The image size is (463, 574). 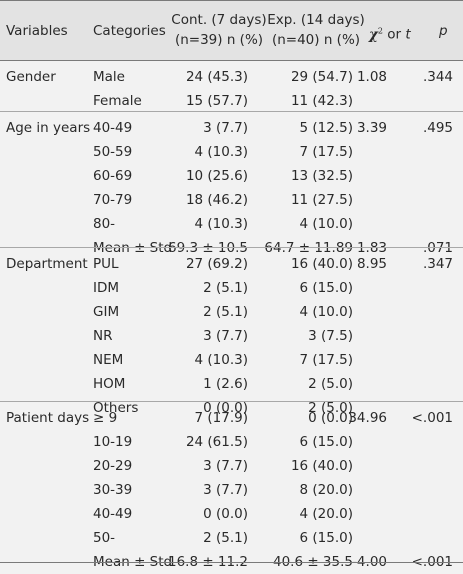 I want to click on table-row: Department PUL 27 (69.2) 16 (40.0) 8.95 .347, so click(x=231, y=264).